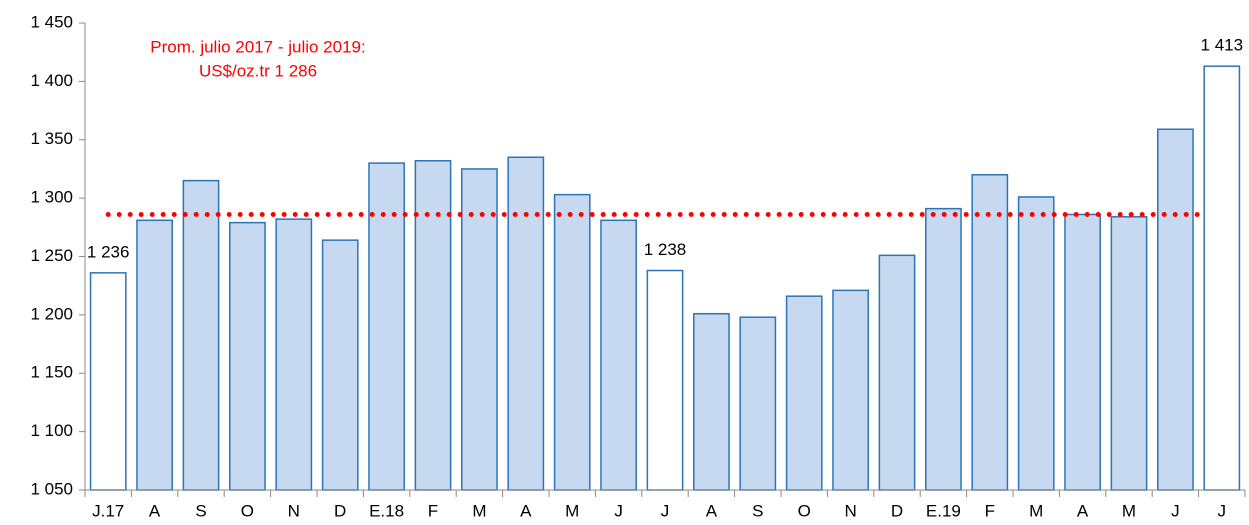 Image resolution: width=1249 pixels, height=525 pixels. Describe the element at coordinates (258, 70) in the screenshot. I see `annotation: US$/oz.tr 1 286` at that location.